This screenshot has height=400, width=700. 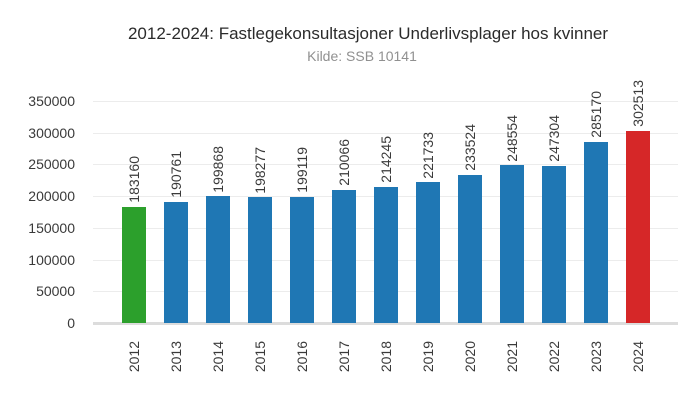 I want to click on y-tick-label: 350000, so click(x=51, y=101).